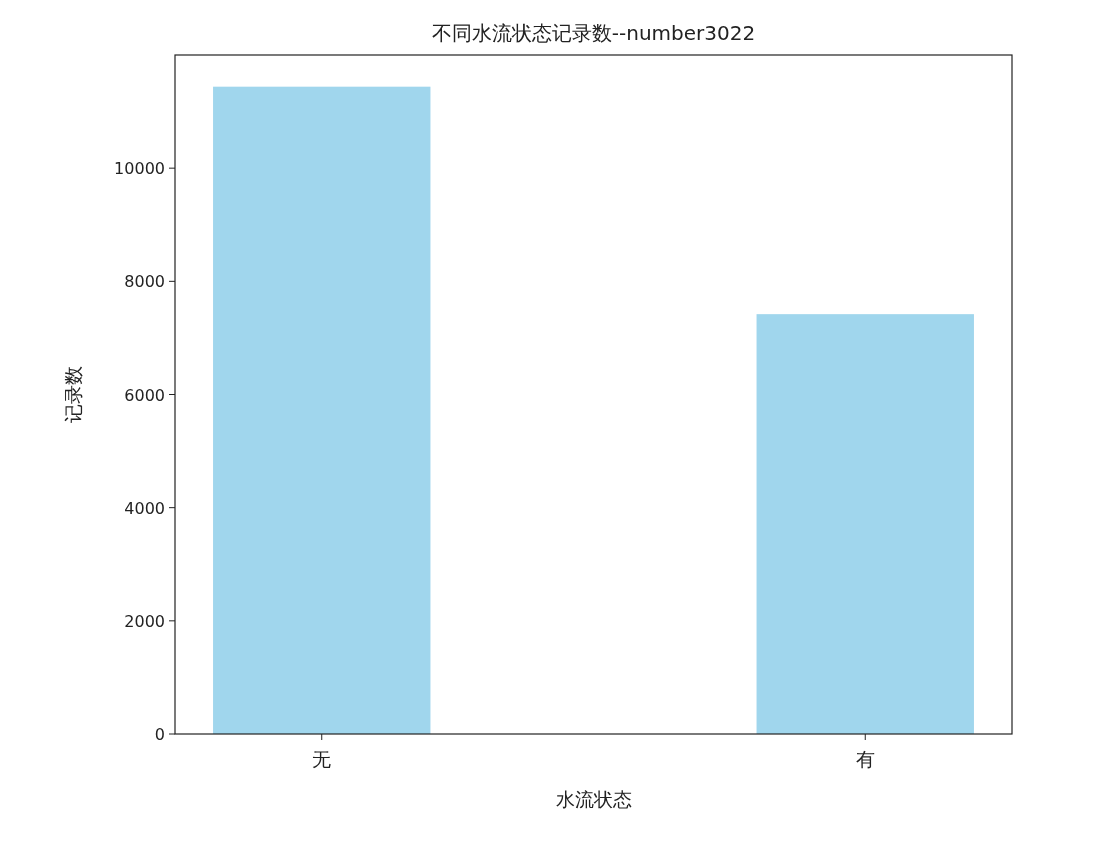 This screenshot has width=1096, height=842. I want to click on x-axis-title: 水流状态, so click(593, 799).